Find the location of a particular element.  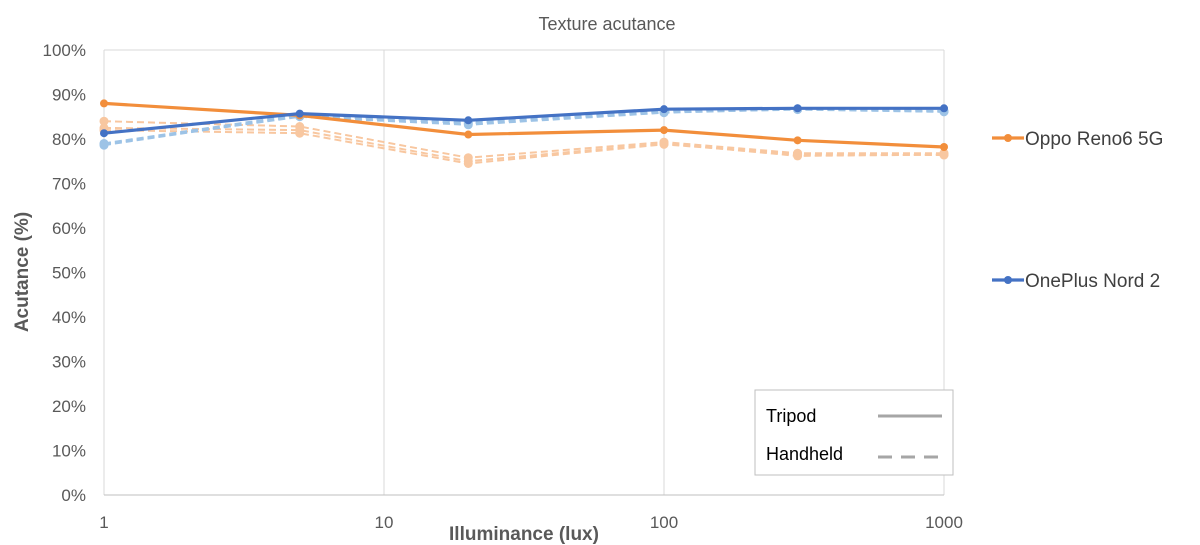

style-legend-handheld-label: Handheld is located at coordinates (804, 454).